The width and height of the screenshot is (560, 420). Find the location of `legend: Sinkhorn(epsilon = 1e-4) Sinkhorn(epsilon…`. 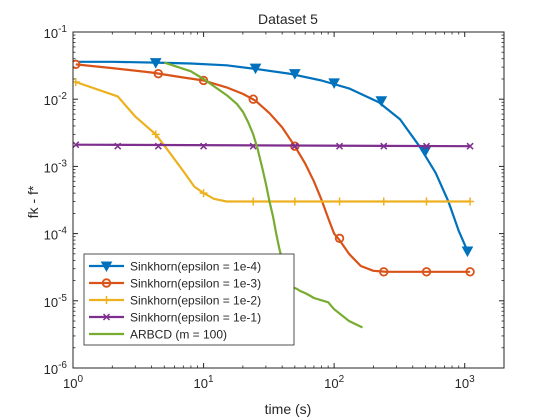

legend: Sinkhorn(epsilon = 1e-4) Sinkhorn(epsilon… is located at coordinates (189, 299).